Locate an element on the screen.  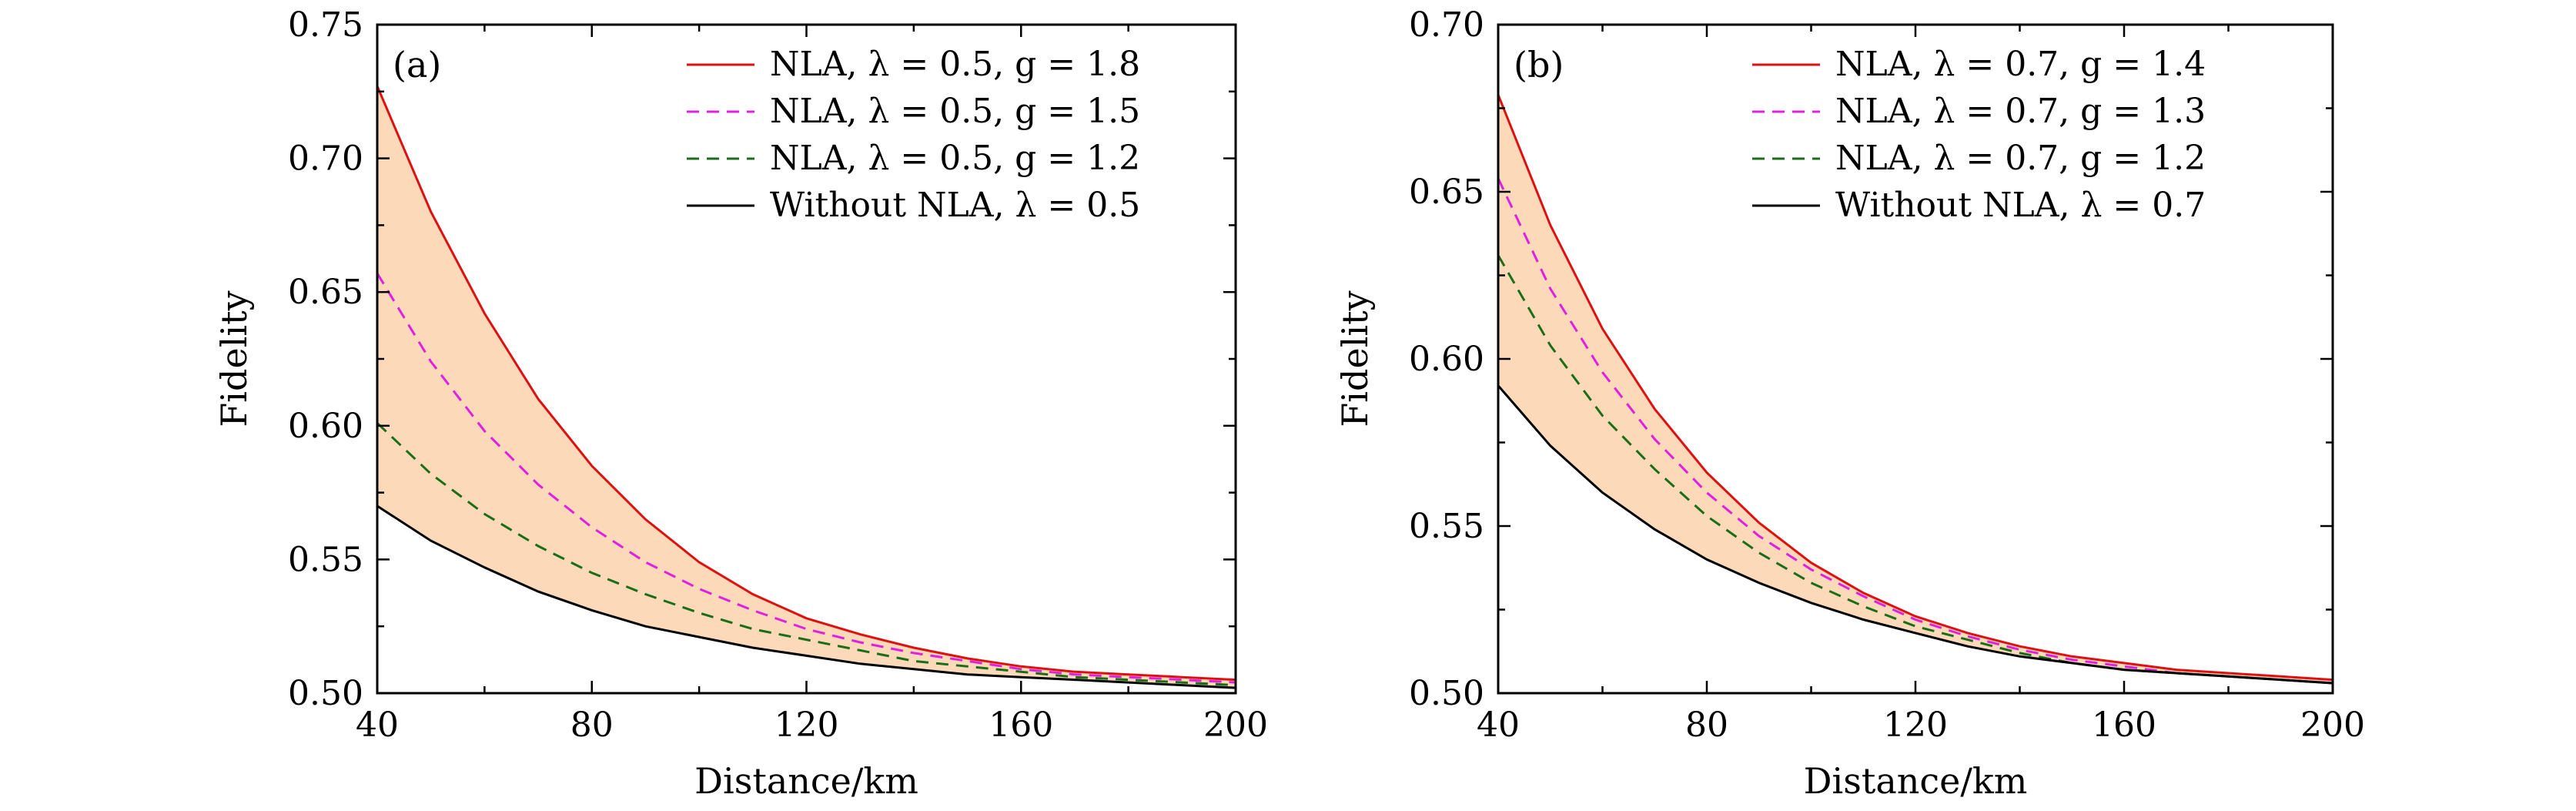
legend-label: NLA, λ = 0.7, g = 1.3 is located at coordinates (2021, 111).